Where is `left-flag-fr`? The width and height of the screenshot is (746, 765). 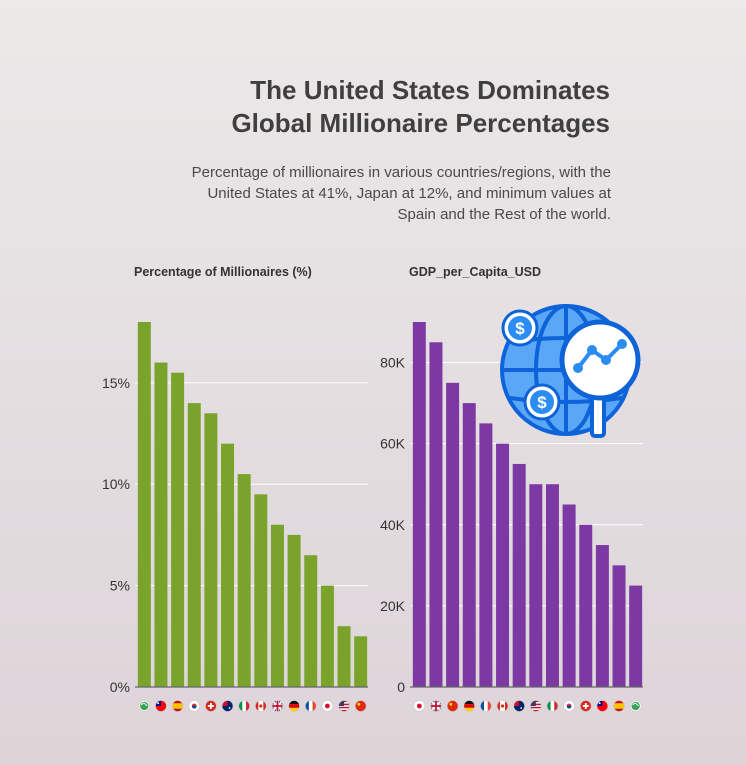
left-flag-fr is located at coordinates (310, 706).